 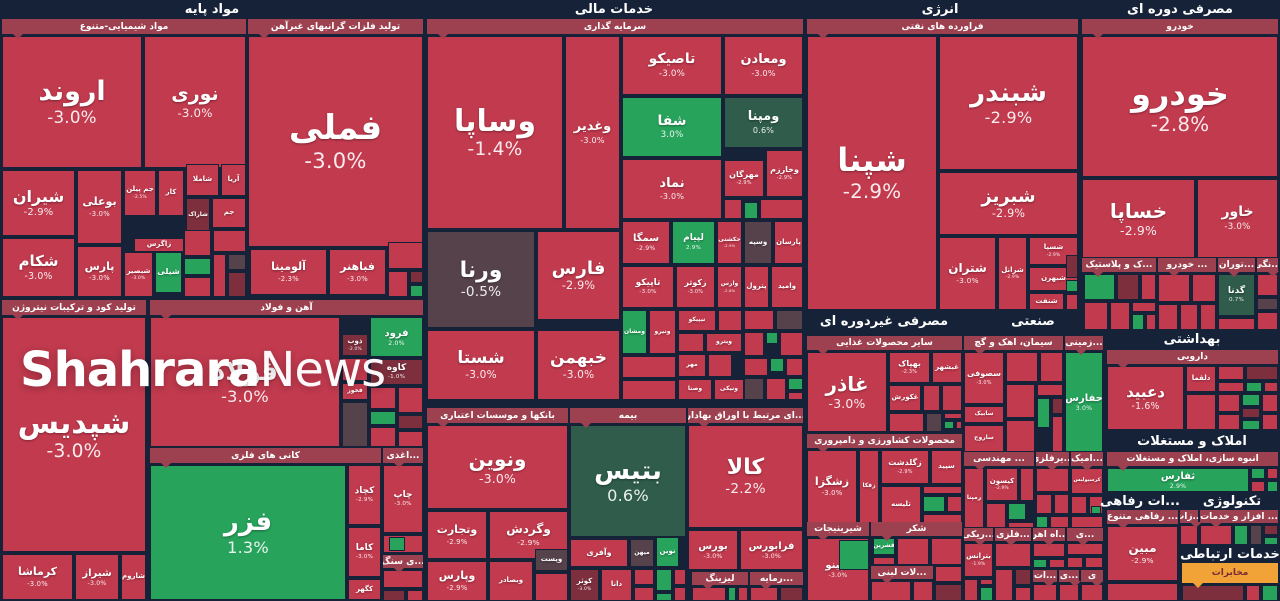 I want to click on treemap-tile: دانا, so click(x=616, y=585).